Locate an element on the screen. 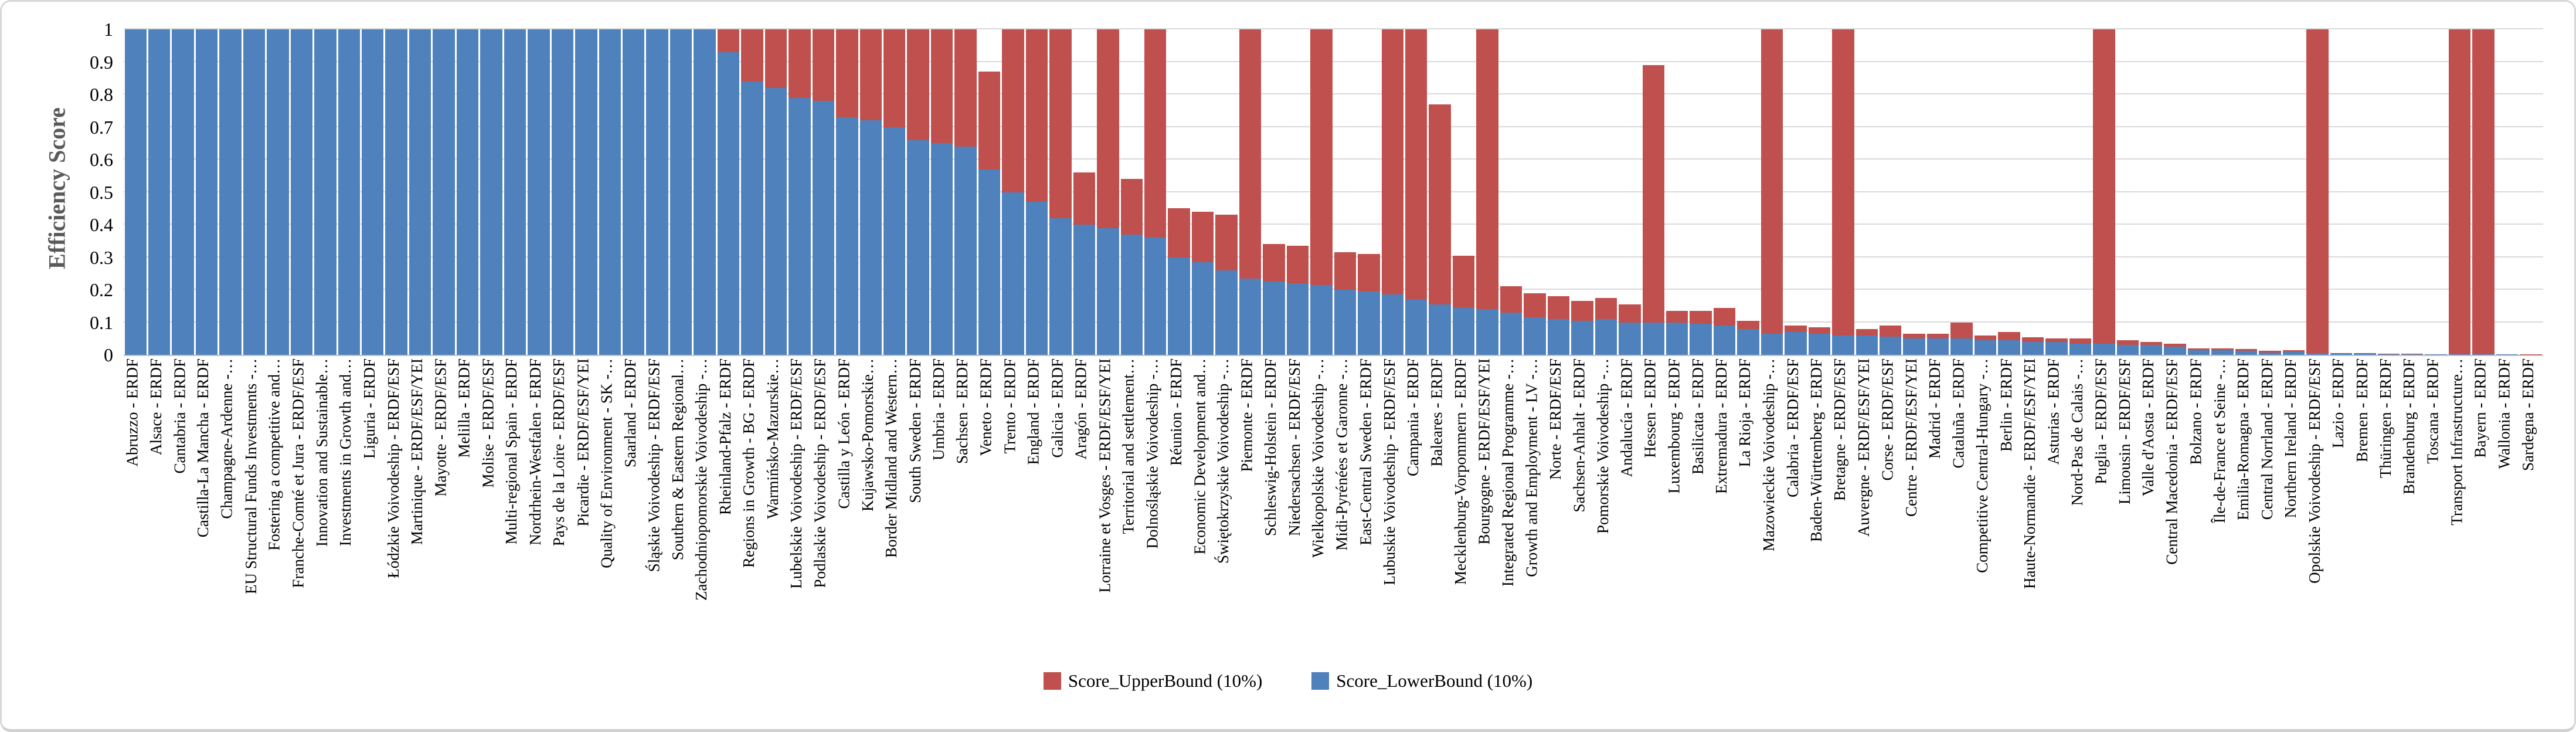  legend-entry-upperbound: Score_UpperBound (10%) is located at coordinates (1152, 681).